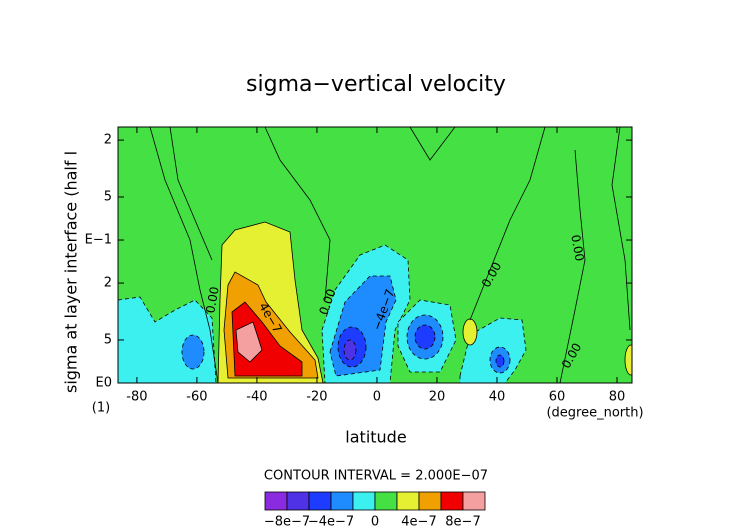 The height and width of the screenshot is (532, 752). What do you see at coordinates (256, 397) in the screenshot?
I see `x-tick-label: -40` at bounding box center [256, 397].